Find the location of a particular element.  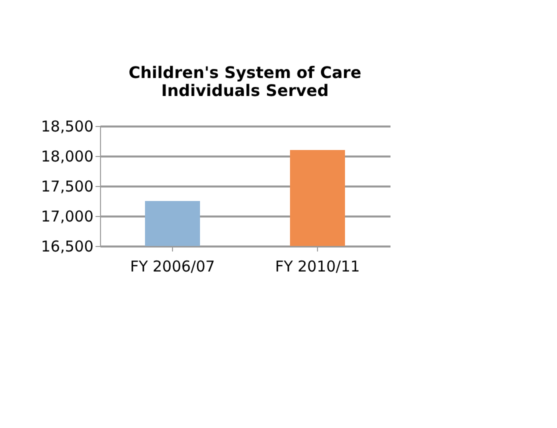

chart-title: Children's System of Care Individuals Served is located at coordinates (245, 81).